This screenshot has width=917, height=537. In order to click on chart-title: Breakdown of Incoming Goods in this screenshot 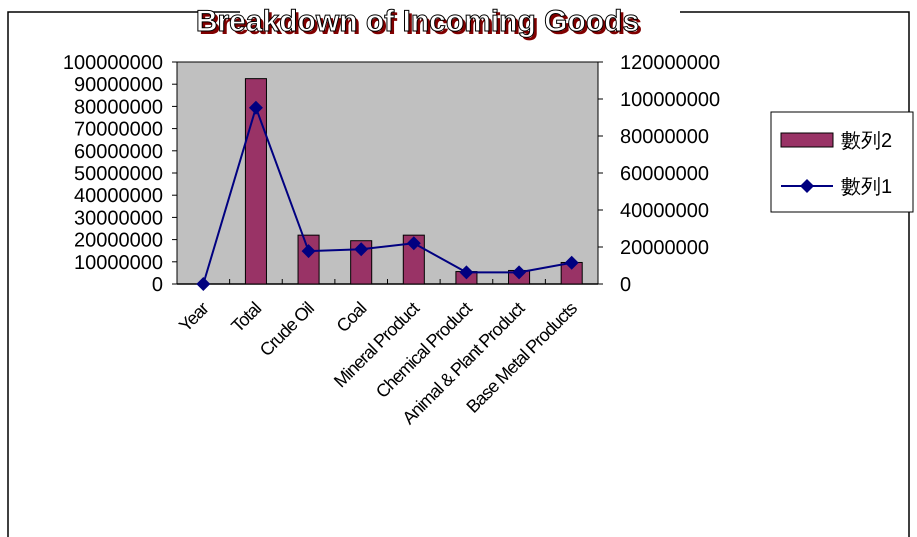, I will do `click(420, 24)`.